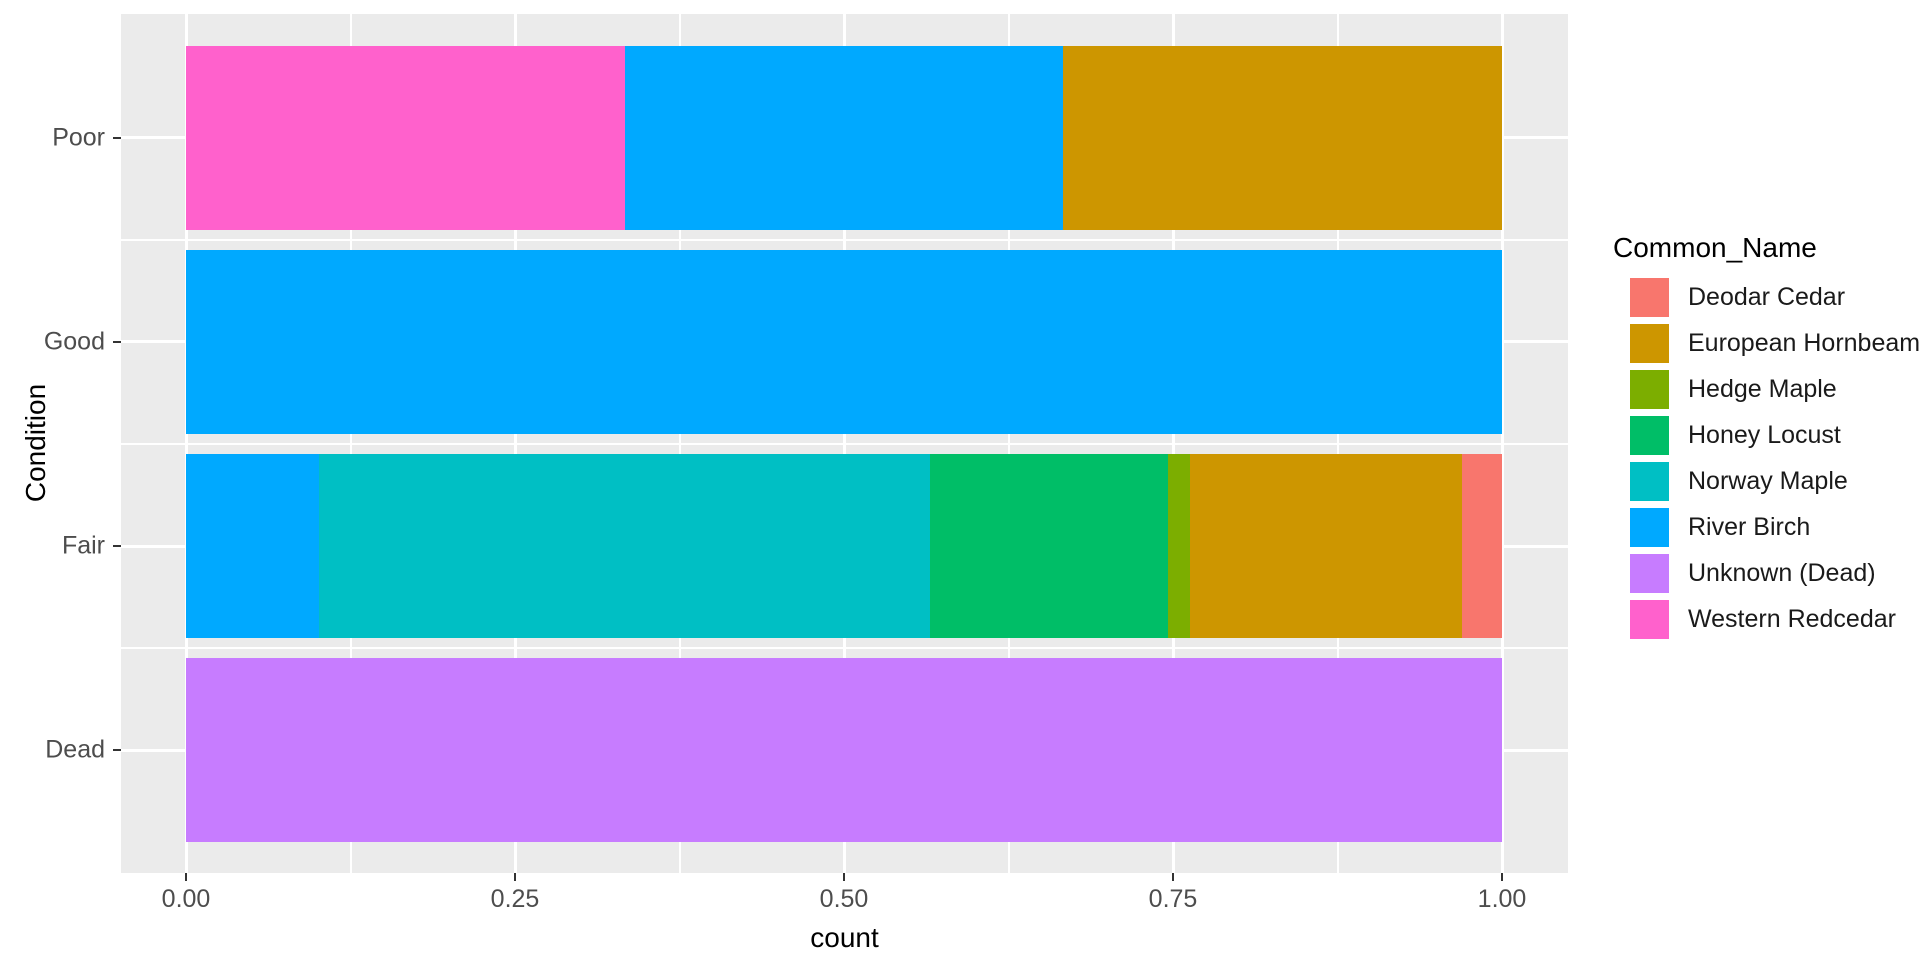  I want to click on legend-label: Deodar Cedar, so click(1767, 297).